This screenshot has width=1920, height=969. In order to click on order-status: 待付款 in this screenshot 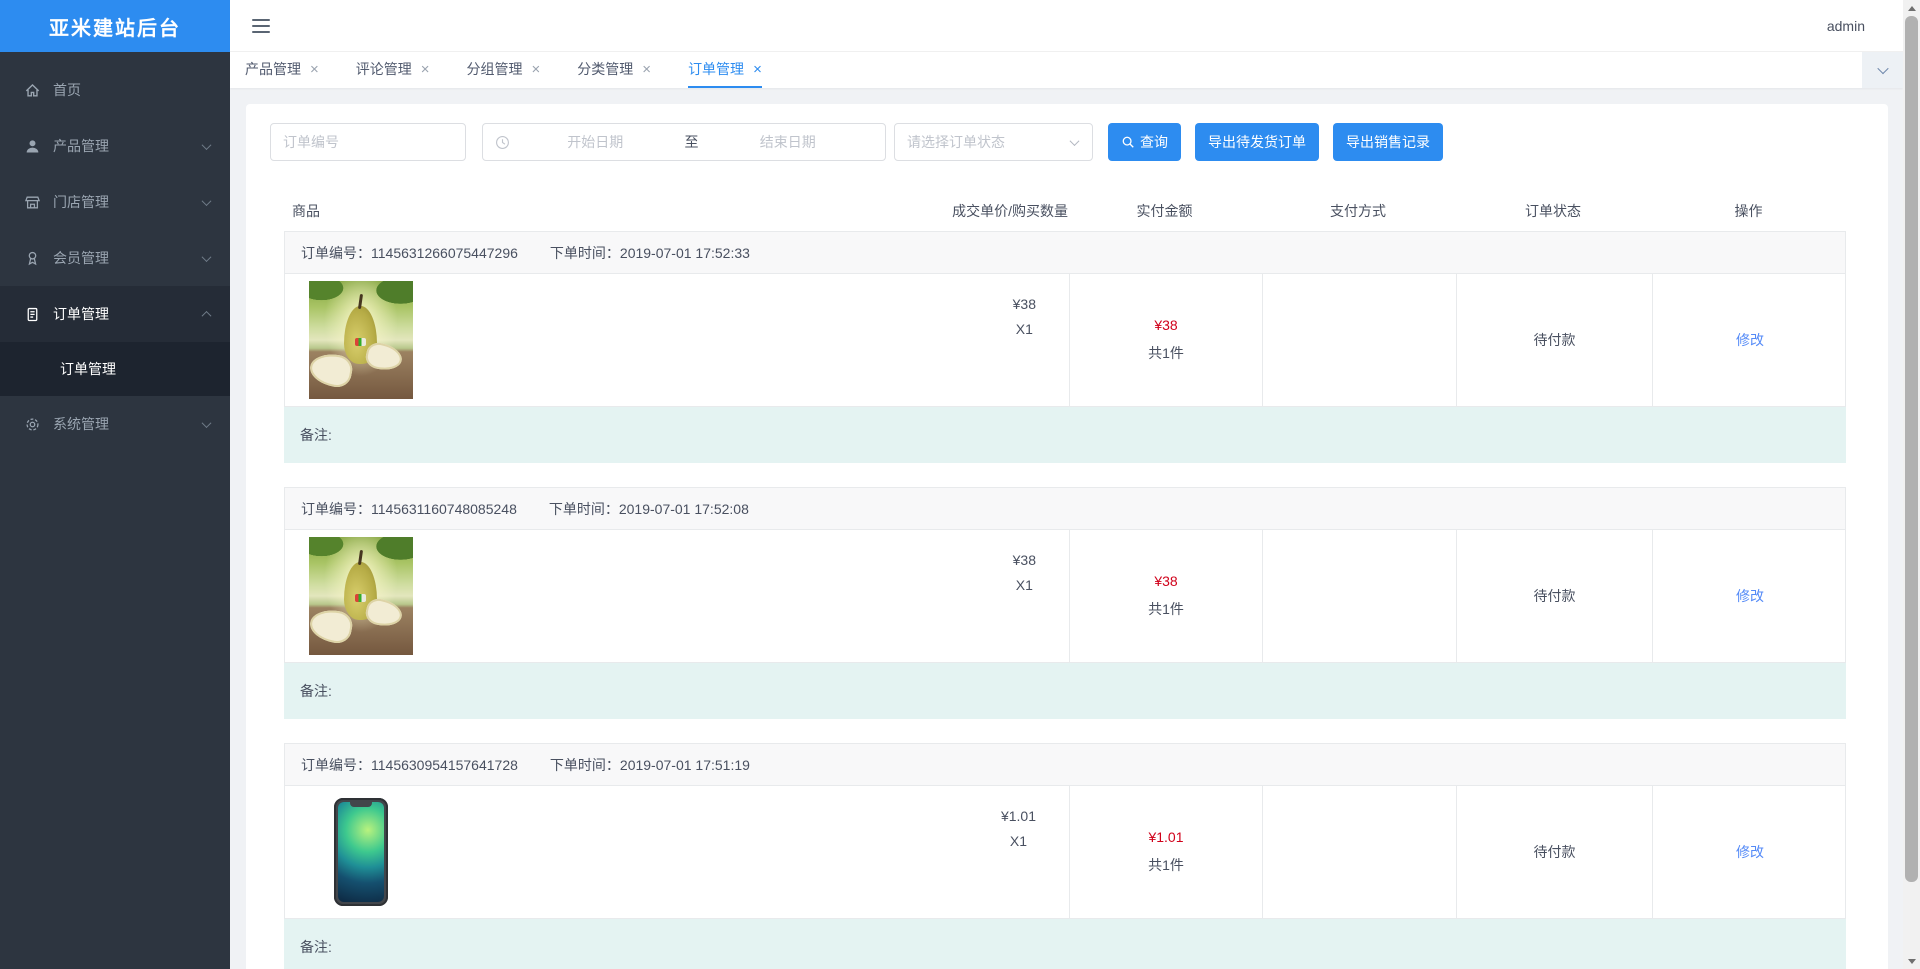, I will do `click(1554, 340)`.